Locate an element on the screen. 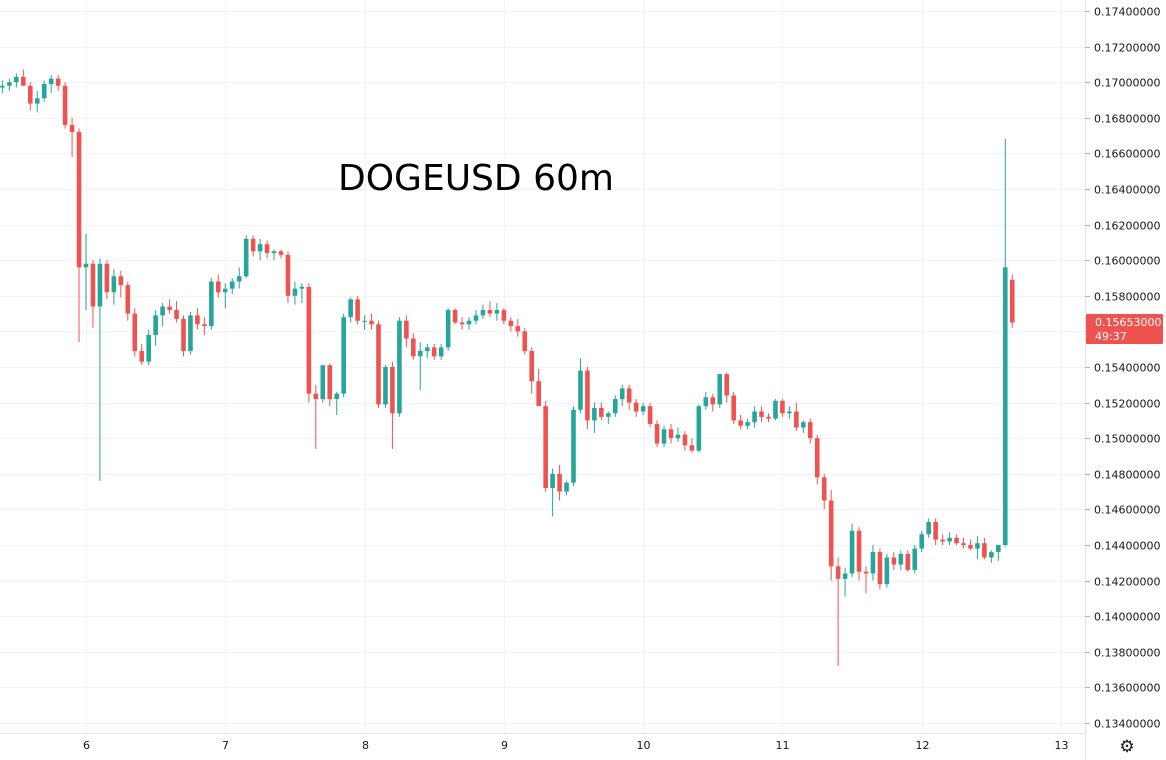 The image size is (1166, 760). price-tick-label: 0.16200000 is located at coordinates (1127, 226).